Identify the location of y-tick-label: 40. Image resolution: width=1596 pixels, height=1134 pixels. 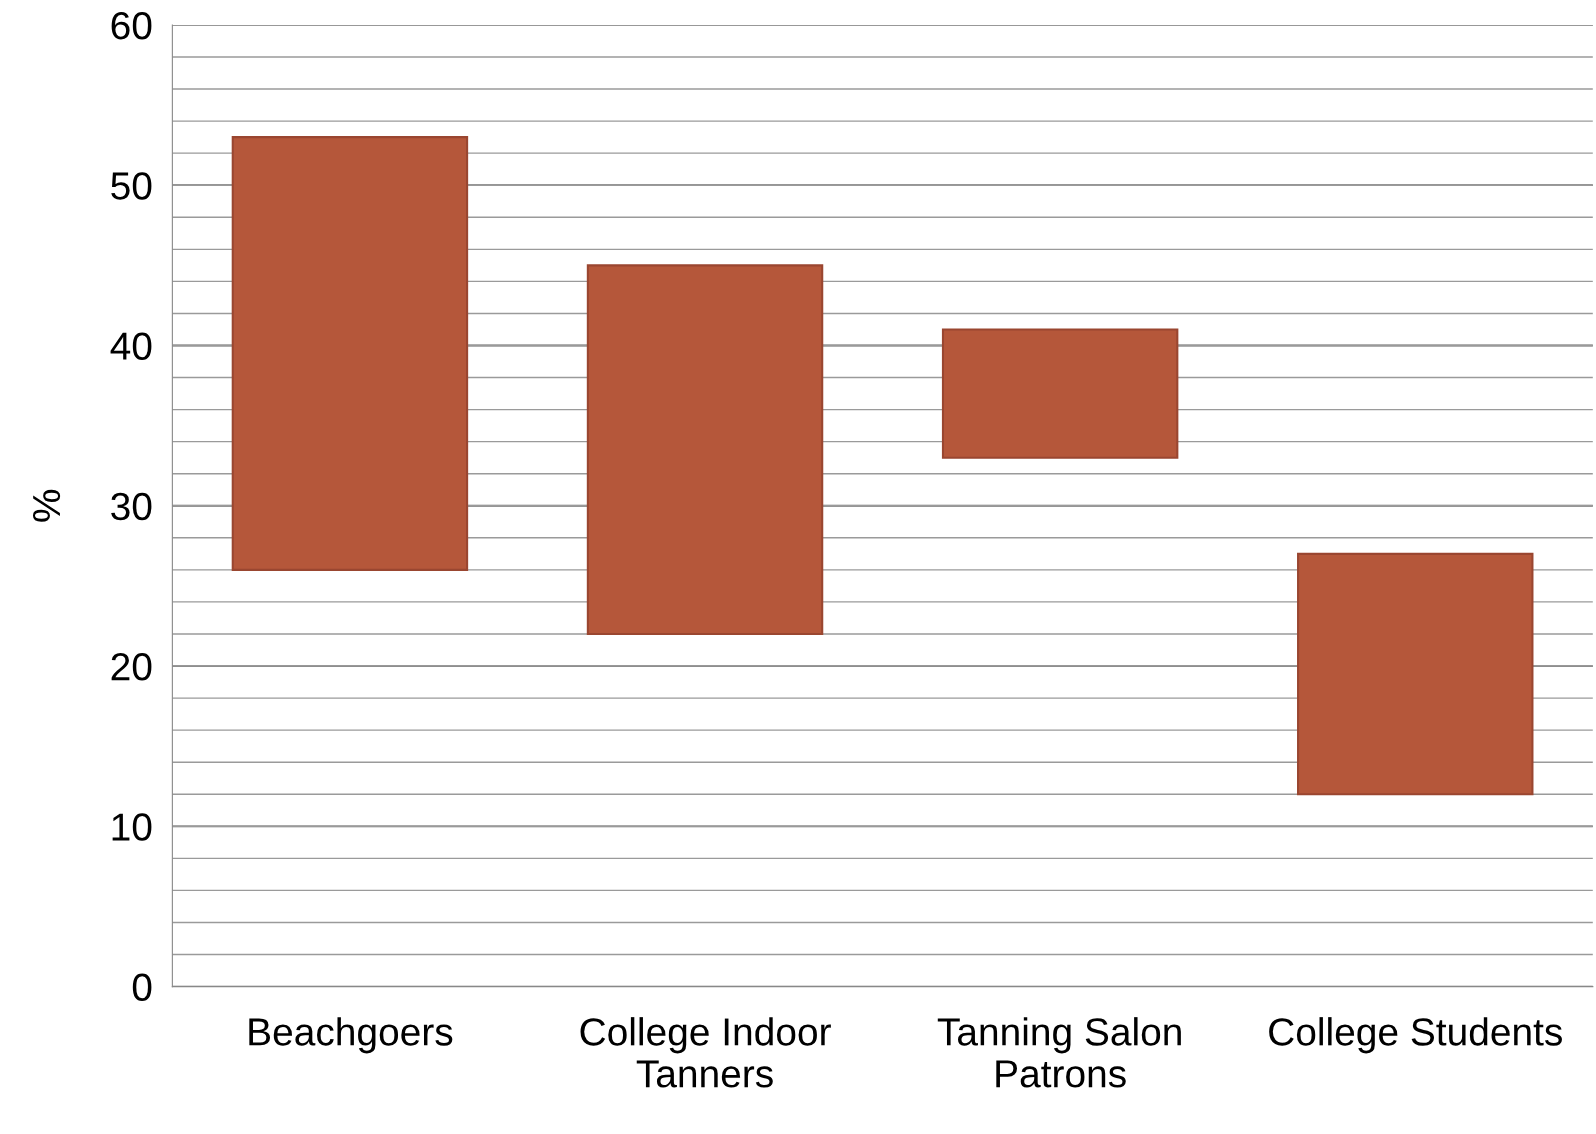
(131, 346).